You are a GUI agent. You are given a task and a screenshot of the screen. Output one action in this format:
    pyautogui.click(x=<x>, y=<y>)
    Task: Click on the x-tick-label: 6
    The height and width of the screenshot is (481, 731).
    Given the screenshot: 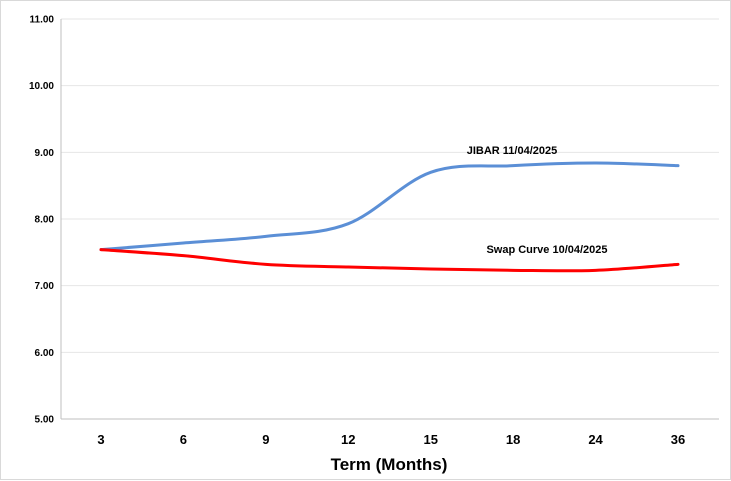 What is the action you would take?
    pyautogui.click(x=183, y=439)
    